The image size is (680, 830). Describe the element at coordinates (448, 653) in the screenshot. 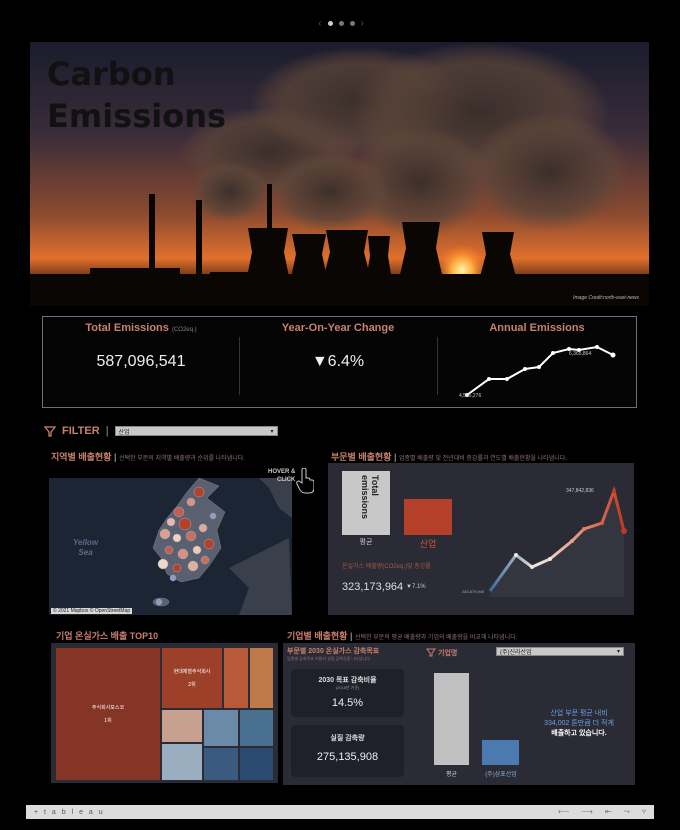

I see `company-filter-label: 기업명` at that location.